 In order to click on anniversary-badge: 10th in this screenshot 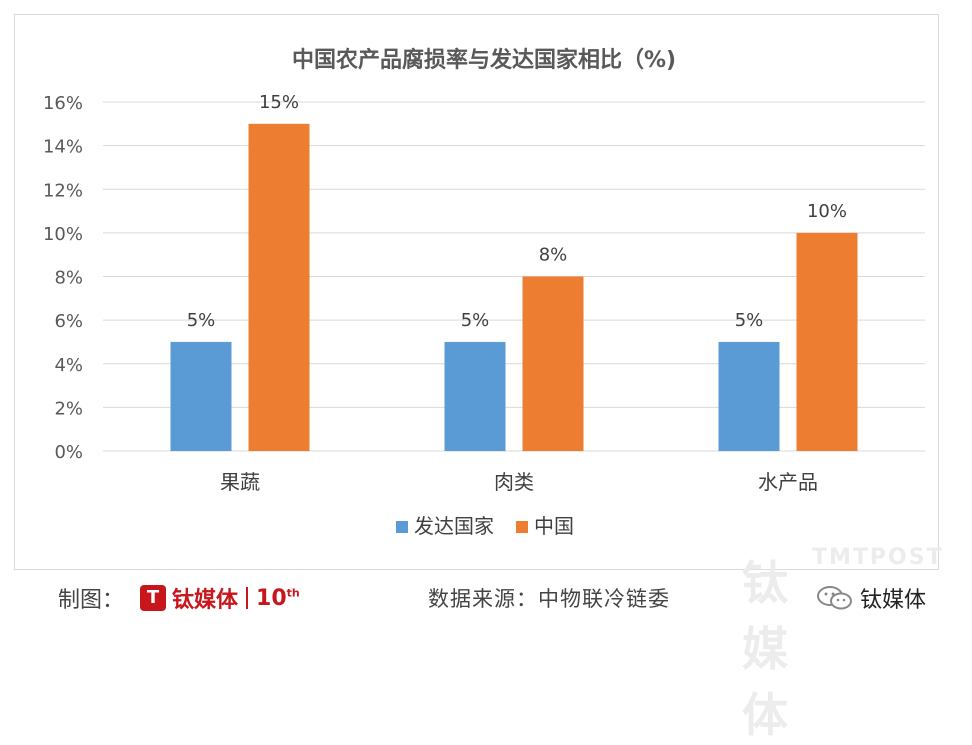, I will do `click(278, 598)`.